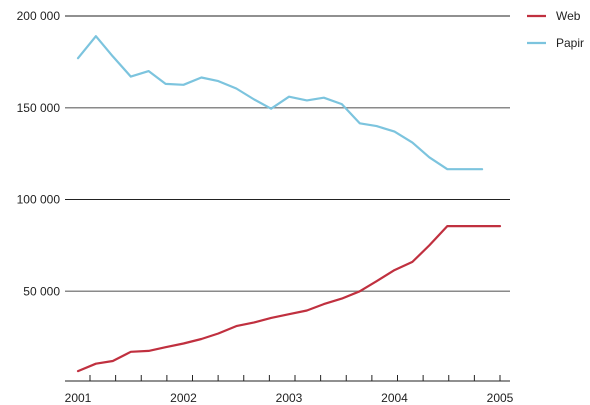  Describe the element at coordinates (39, 200) in the screenshot. I see `y-tick-label: 100 000` at that location.